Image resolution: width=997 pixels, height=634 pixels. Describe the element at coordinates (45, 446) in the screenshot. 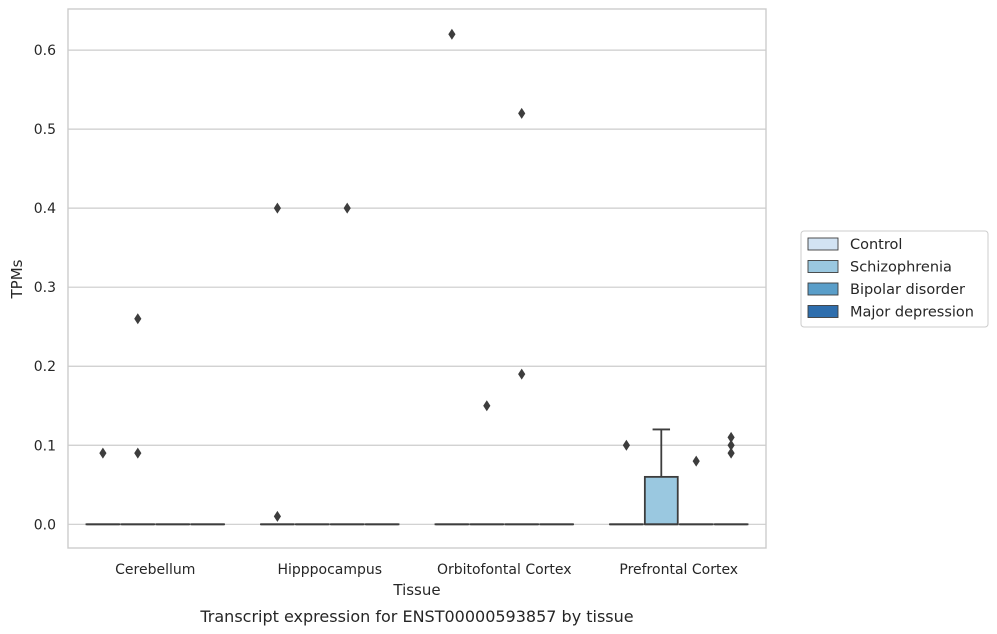

I see `y-tick-label: 0.1` at that location.